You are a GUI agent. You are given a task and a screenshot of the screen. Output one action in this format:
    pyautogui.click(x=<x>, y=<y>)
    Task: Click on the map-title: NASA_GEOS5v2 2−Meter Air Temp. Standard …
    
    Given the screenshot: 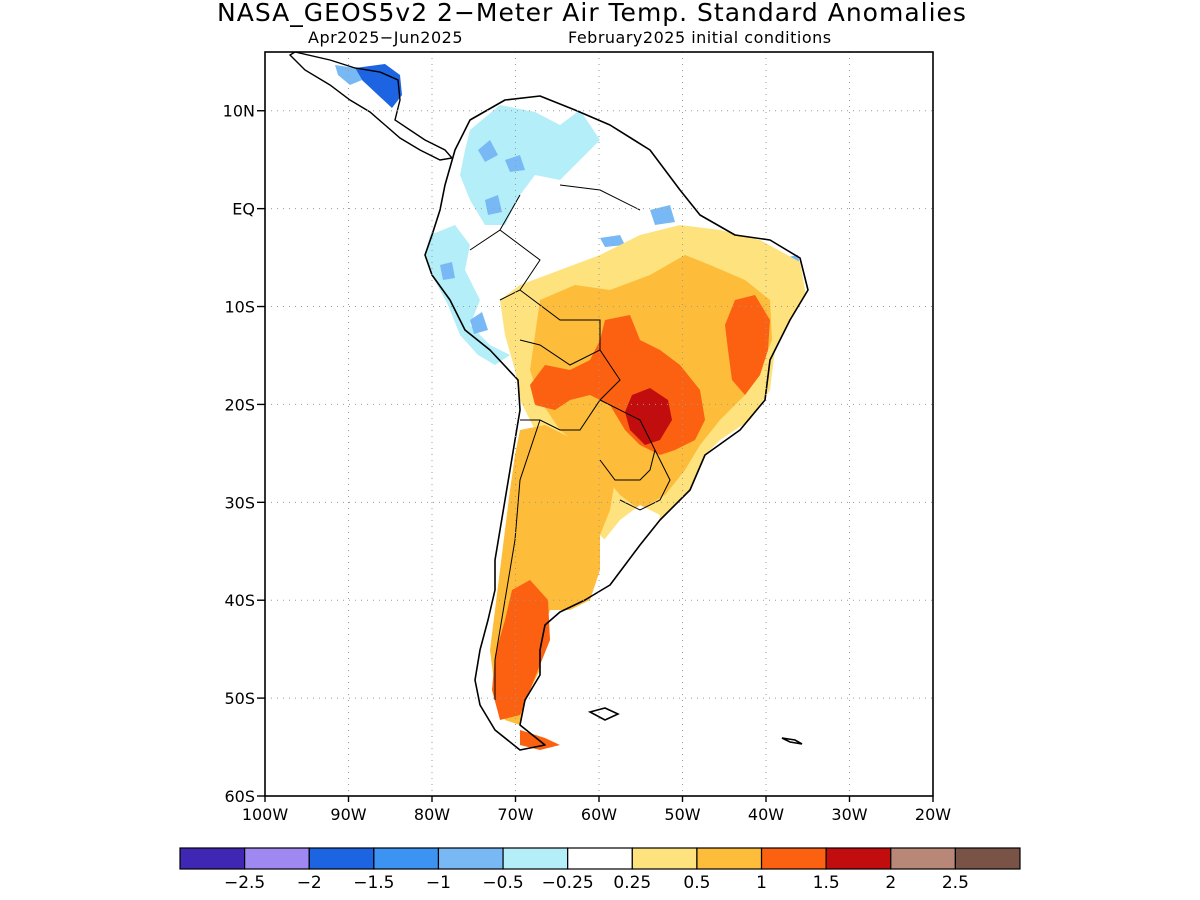 What is the action you would take?
    pyautogui.click(x=592, y=13)
    